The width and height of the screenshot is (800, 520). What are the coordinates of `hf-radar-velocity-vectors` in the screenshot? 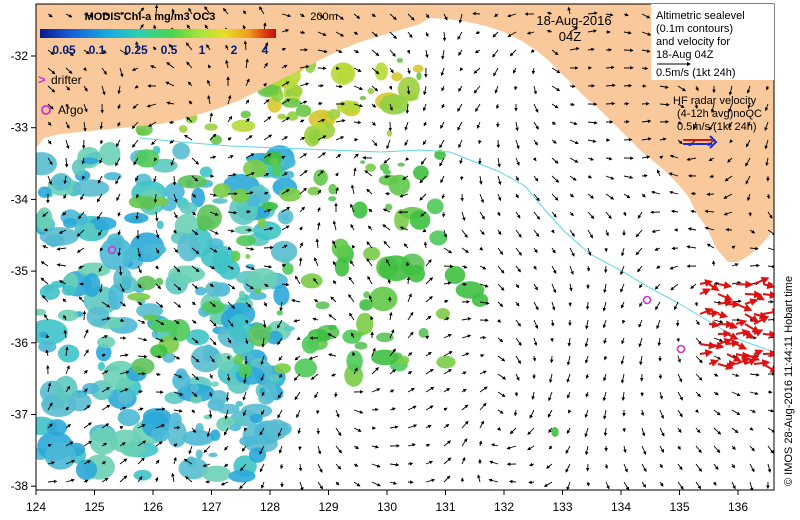 It's located at (736, 324).